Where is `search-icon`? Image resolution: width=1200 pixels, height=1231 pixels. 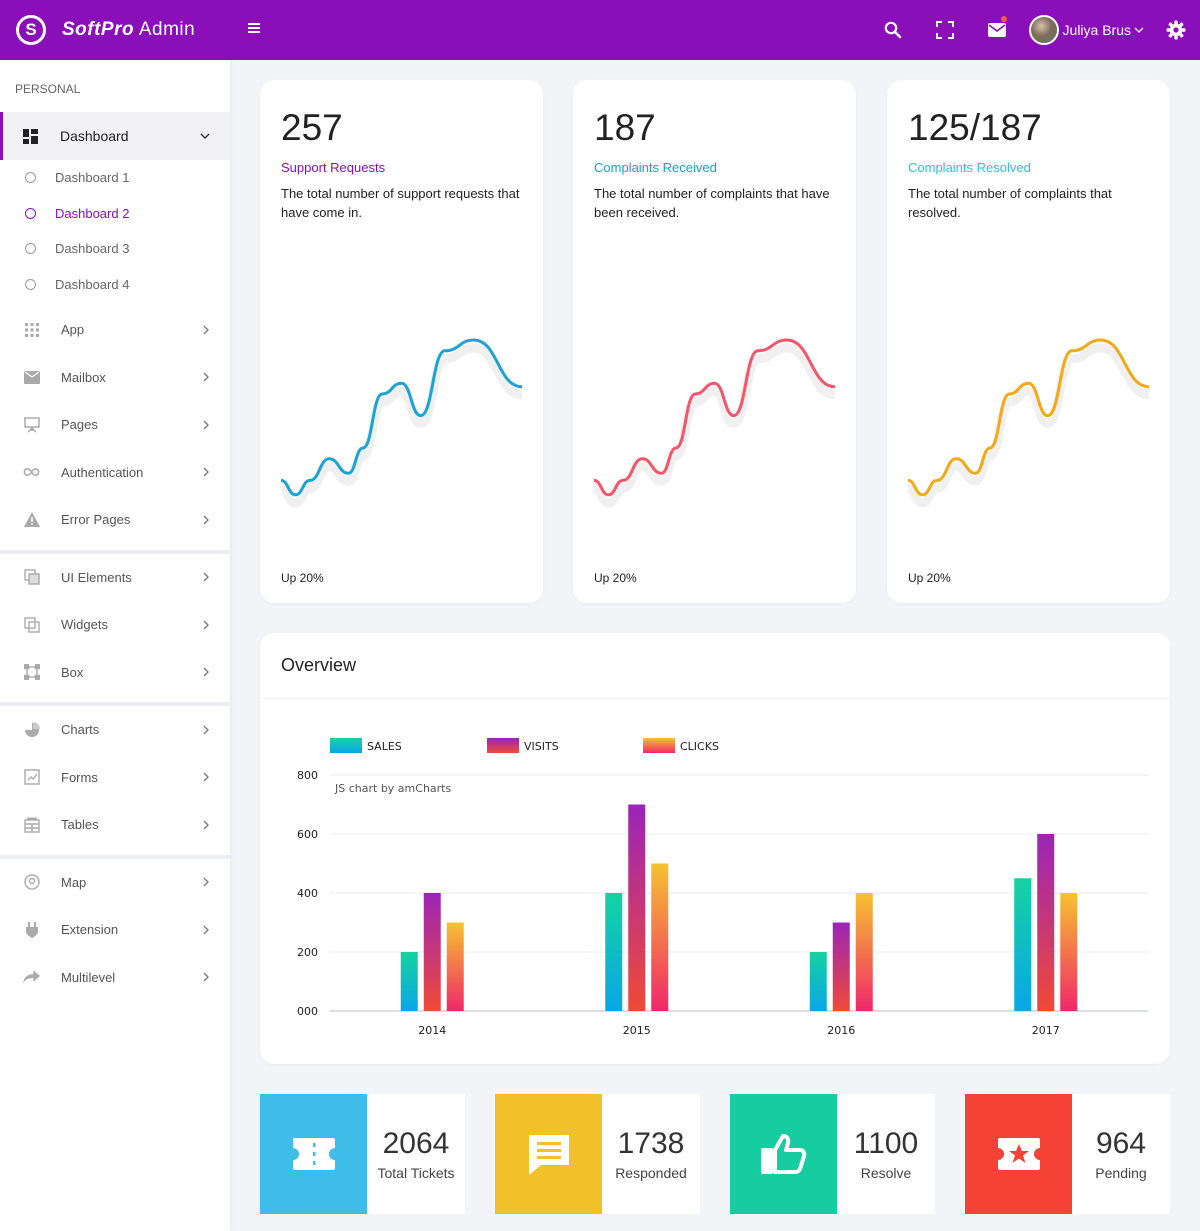 search-icon is located at coordinates (893, 30).